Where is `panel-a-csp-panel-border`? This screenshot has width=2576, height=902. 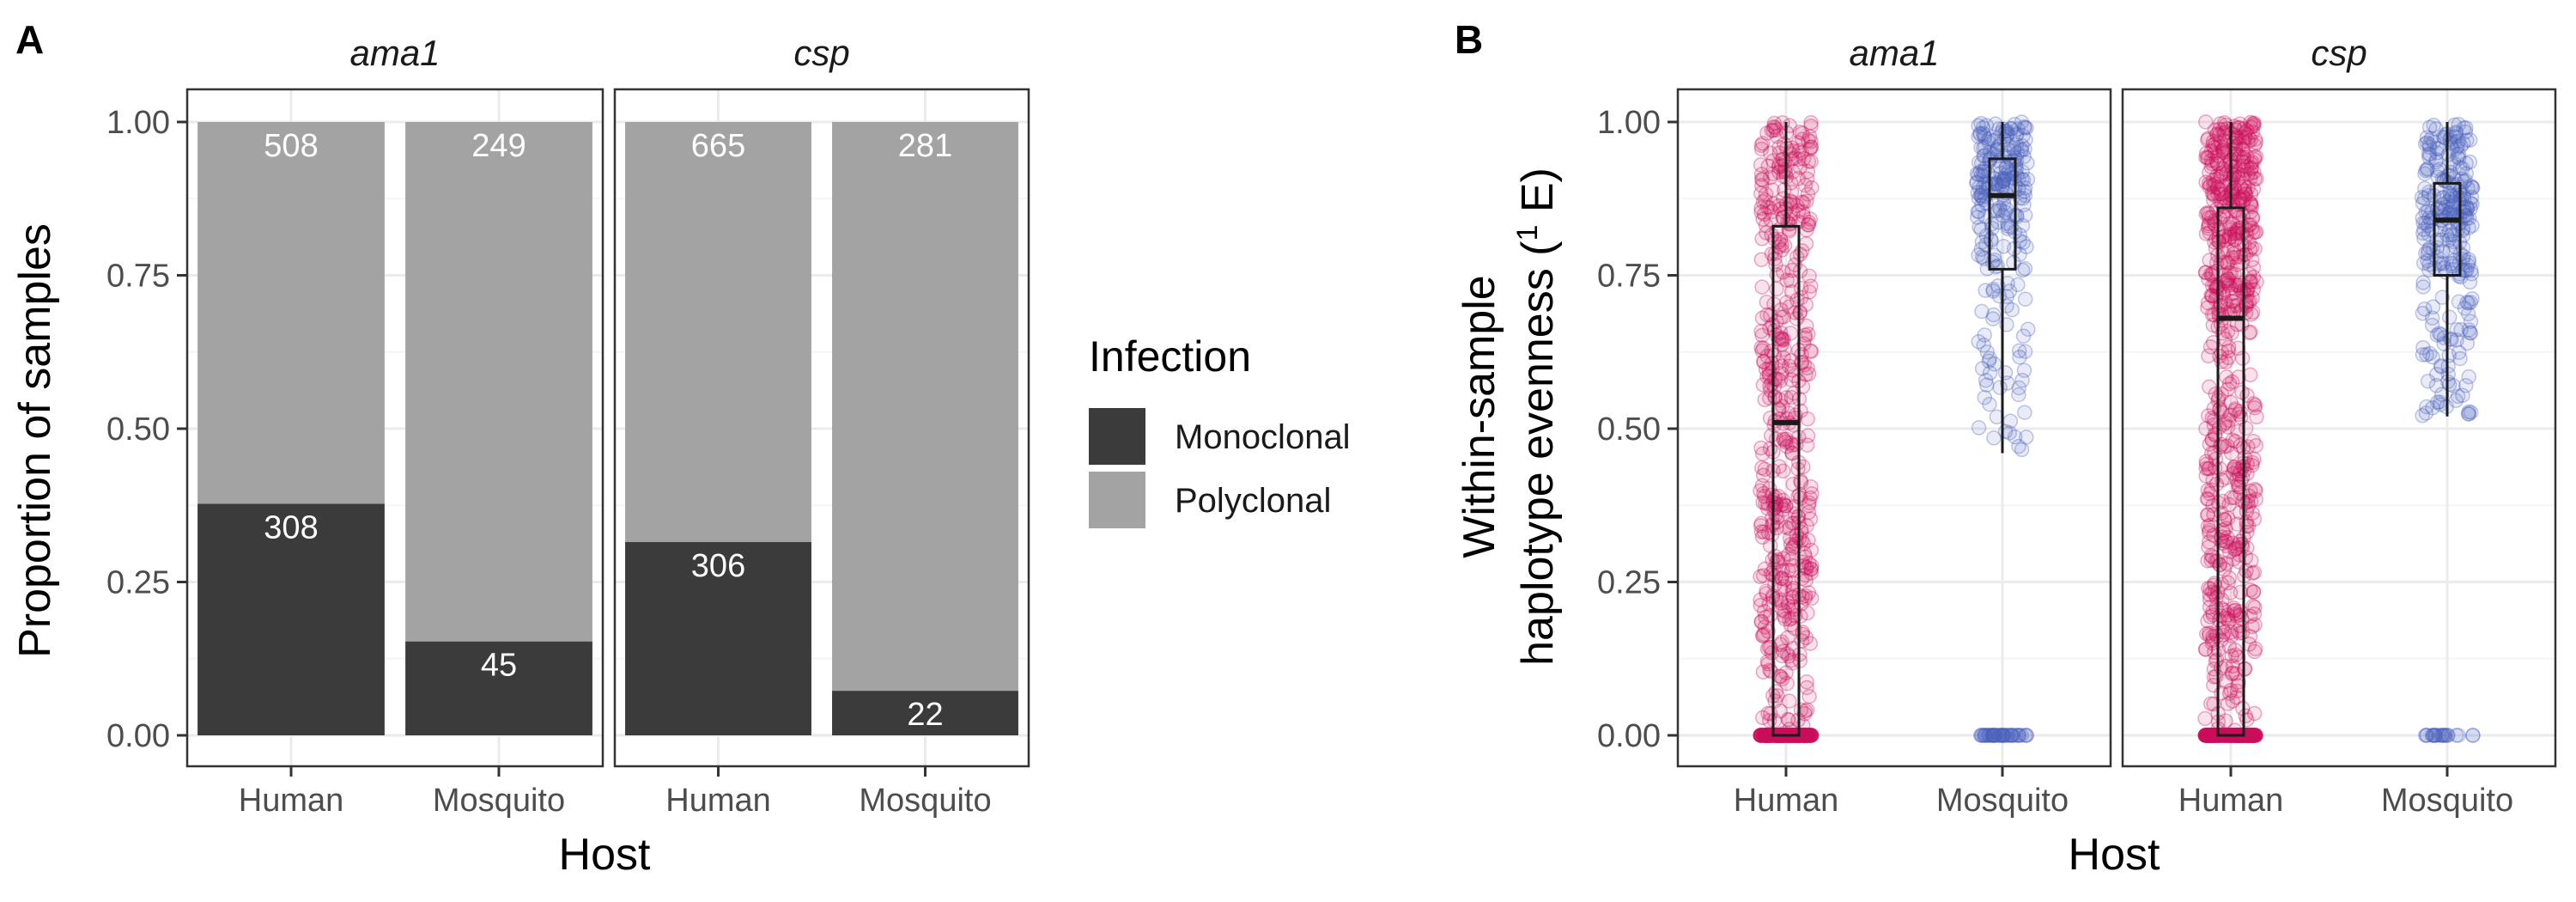
panel-a-csp-panel-border is located at coordinates (821, 428).